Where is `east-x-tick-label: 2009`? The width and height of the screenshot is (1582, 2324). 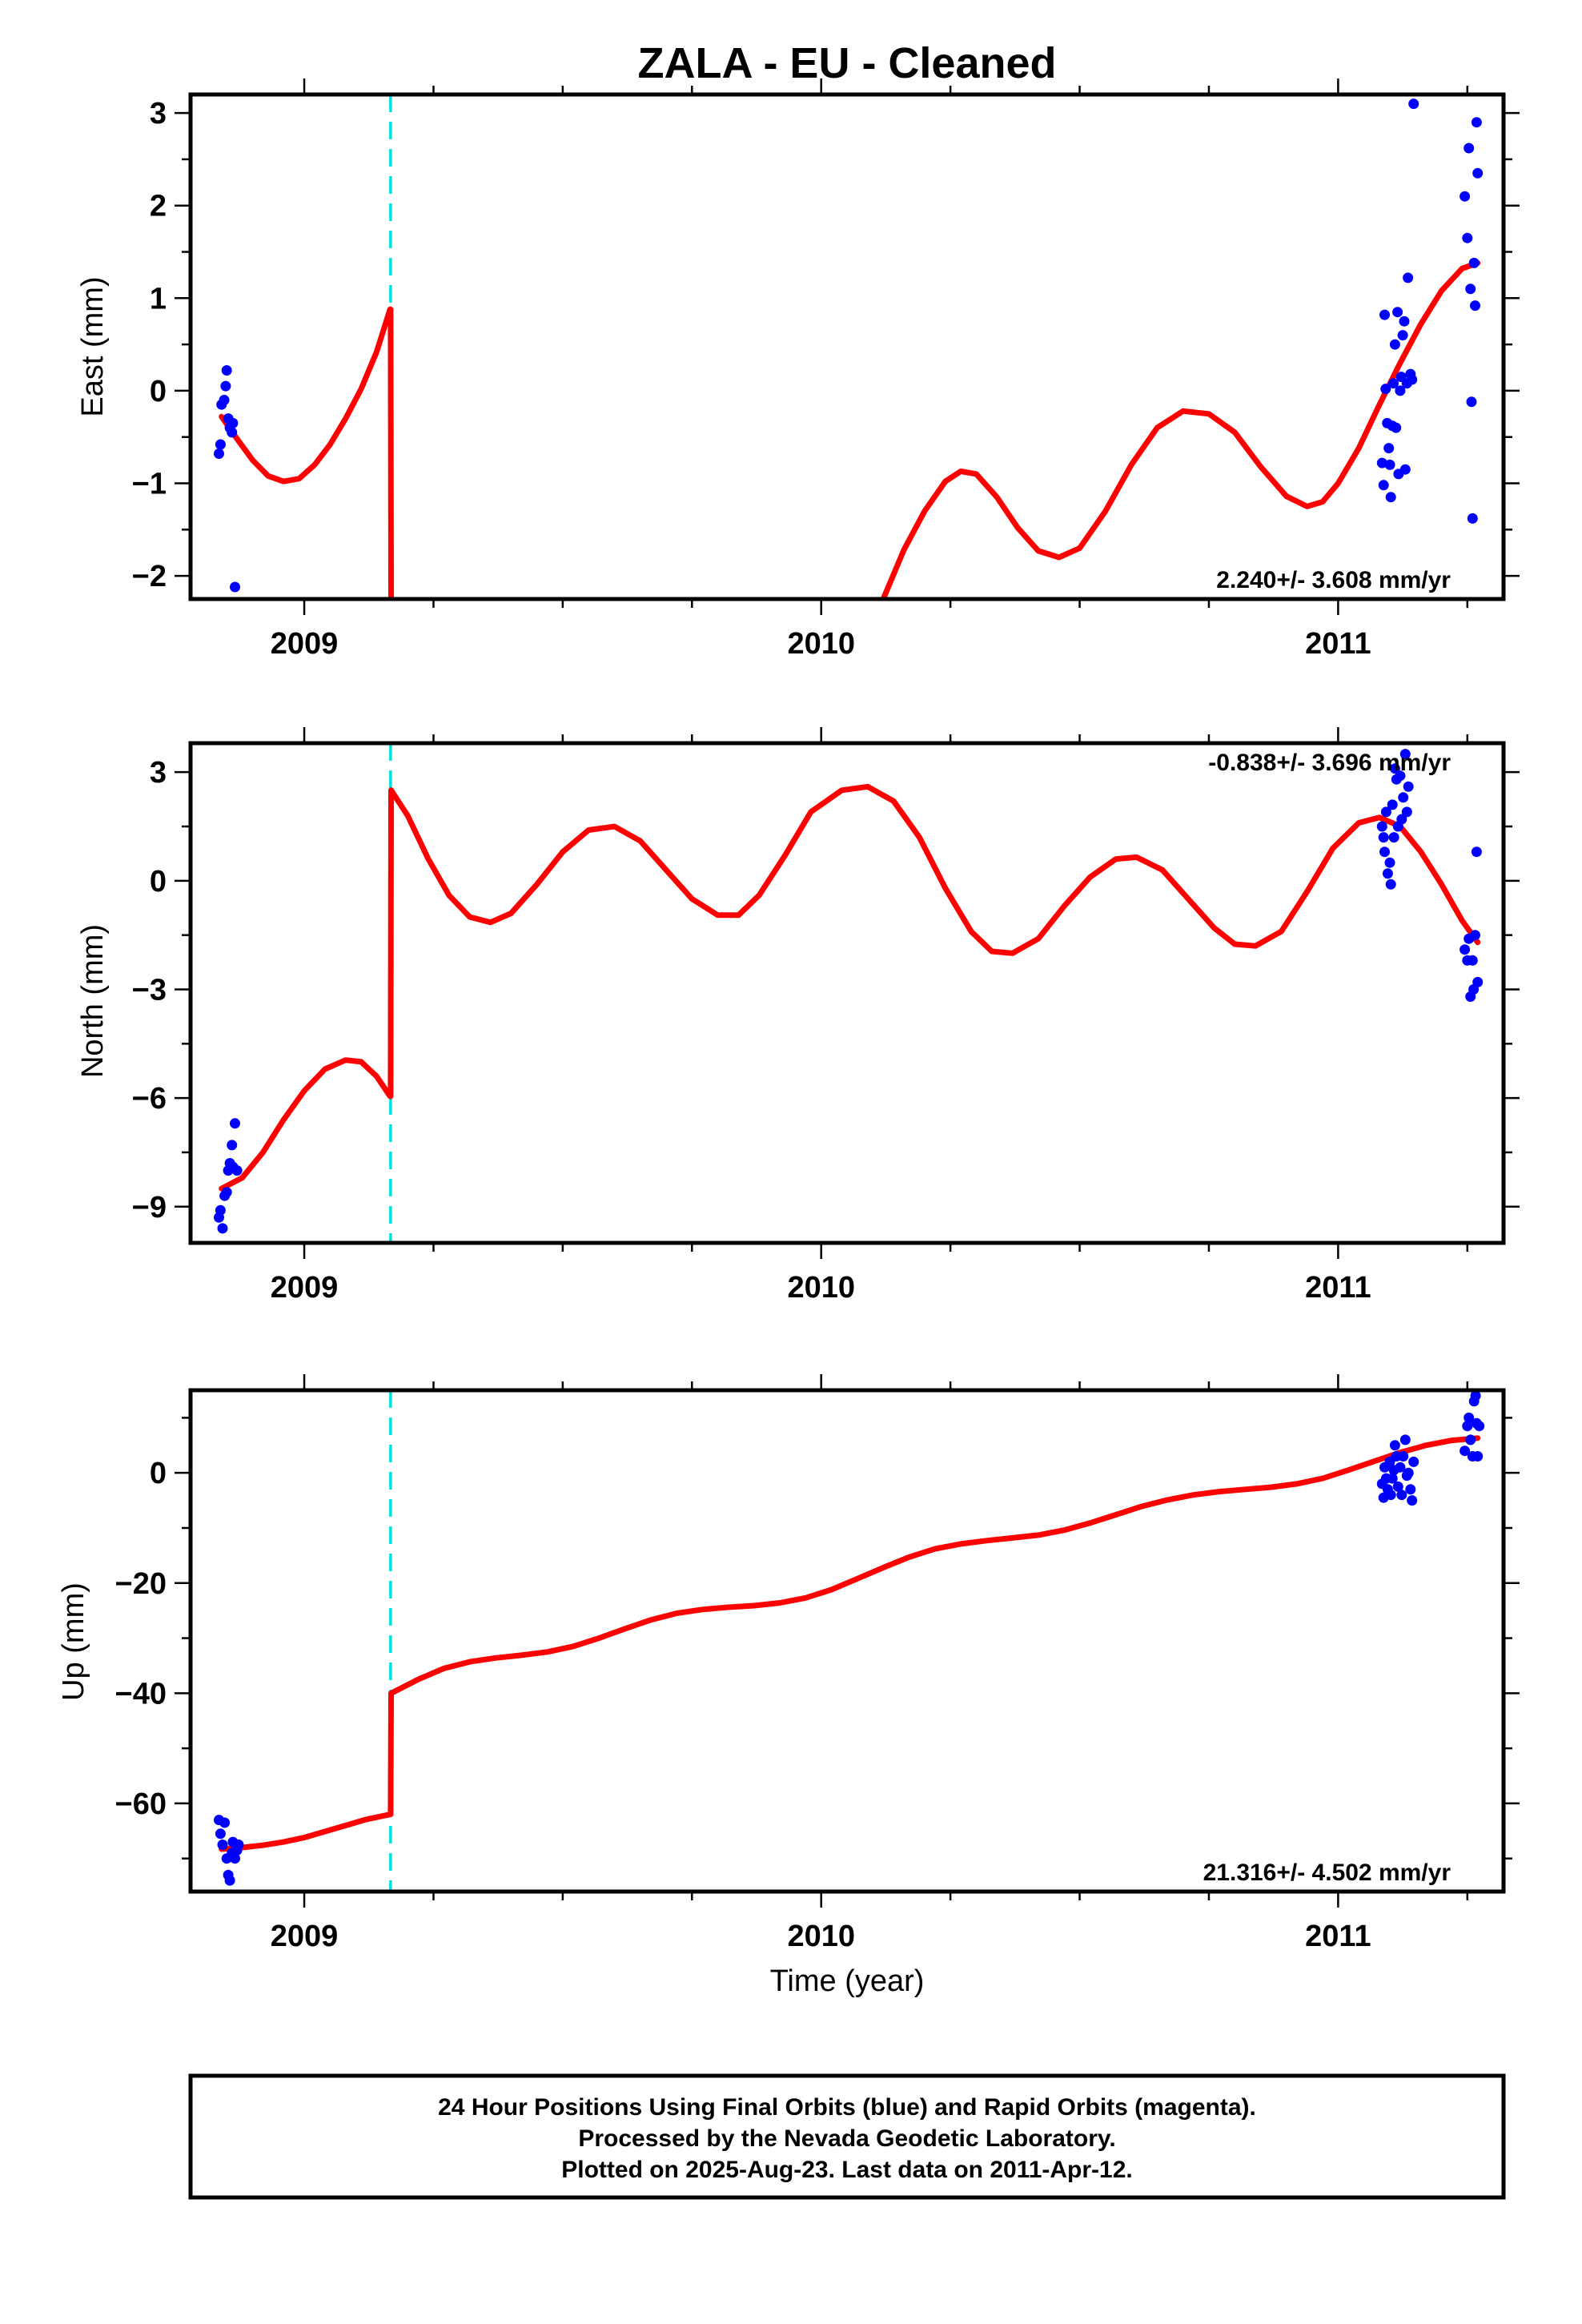
east-x-tick-label: 2009 is located at coordinates (305, 644).